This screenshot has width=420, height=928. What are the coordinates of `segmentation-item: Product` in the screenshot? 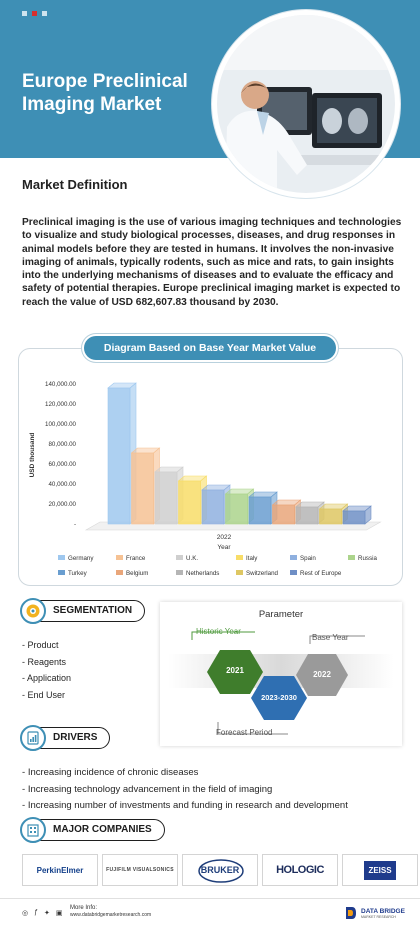 It's located at (46, 645).